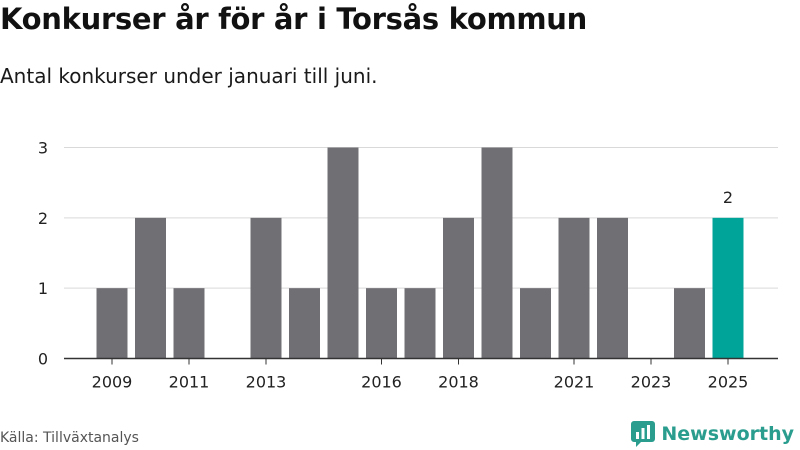  What do you see at coordinates (304, 323) in the screenshot?
I see `bar-2014` at bounding box center [304, 323].